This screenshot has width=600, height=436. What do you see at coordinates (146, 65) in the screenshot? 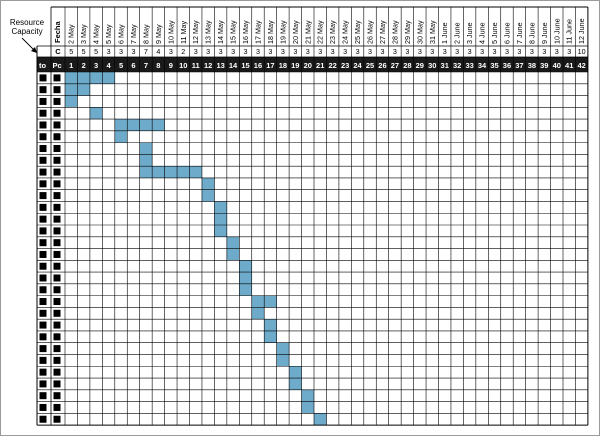
I see `day-number: 7` at bounding box center [146, 65].